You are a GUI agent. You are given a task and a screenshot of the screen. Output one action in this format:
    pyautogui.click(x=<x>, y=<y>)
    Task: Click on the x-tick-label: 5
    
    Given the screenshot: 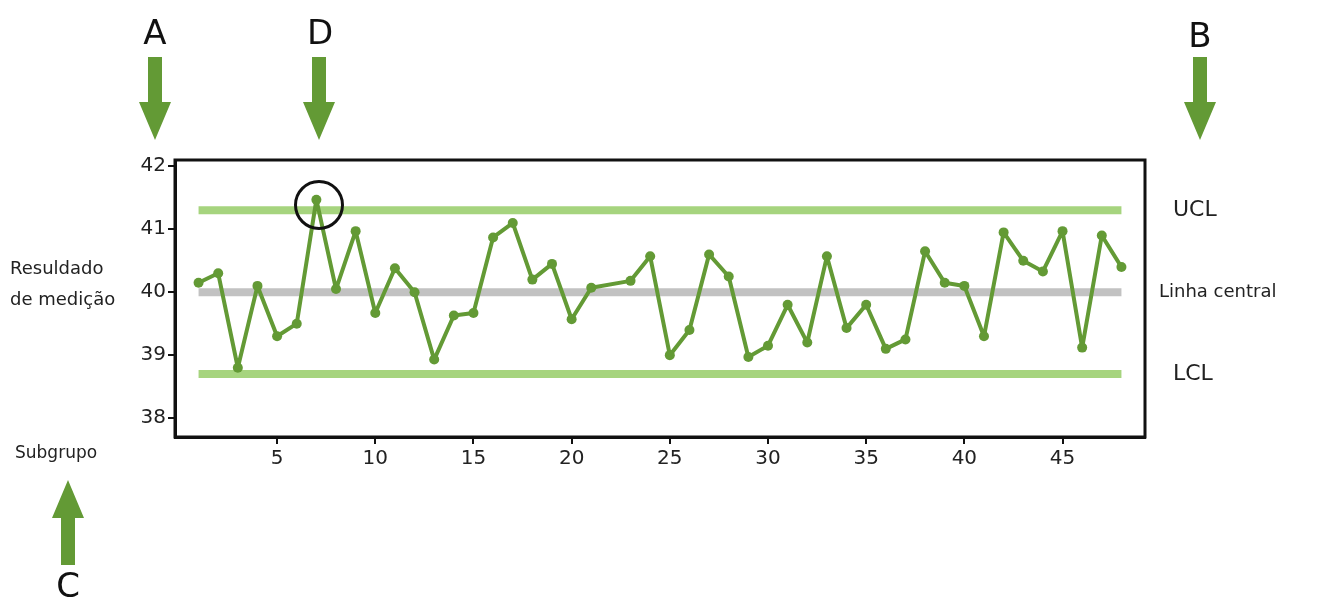 What is the action you would take?
    pyautogui.click(x=277, y=457)
    